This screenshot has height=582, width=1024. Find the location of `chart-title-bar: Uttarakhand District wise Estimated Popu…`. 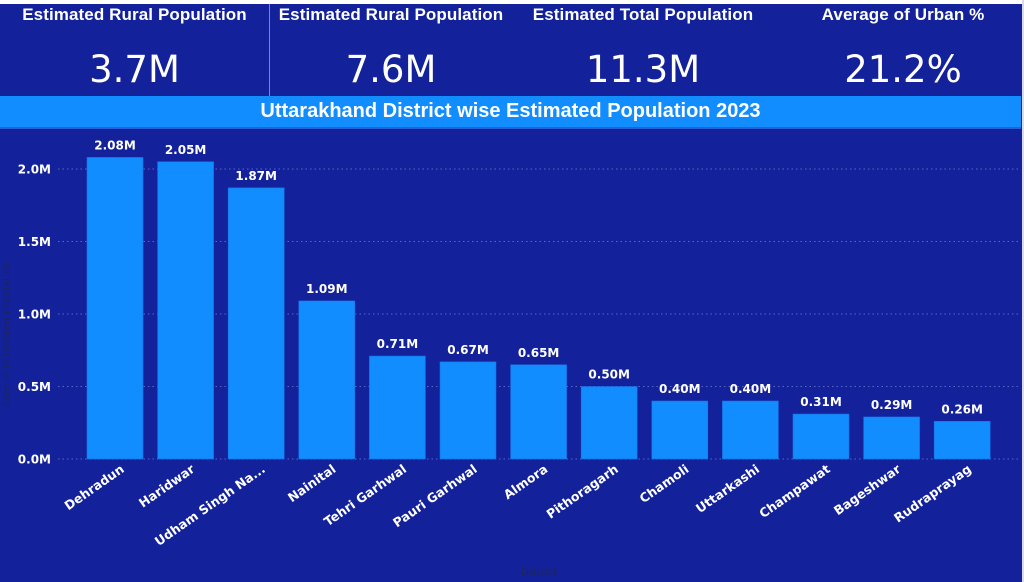

chart-title-bar: Uttarakhand District wise Estimated Popu… is located at coordinates (510, 112).